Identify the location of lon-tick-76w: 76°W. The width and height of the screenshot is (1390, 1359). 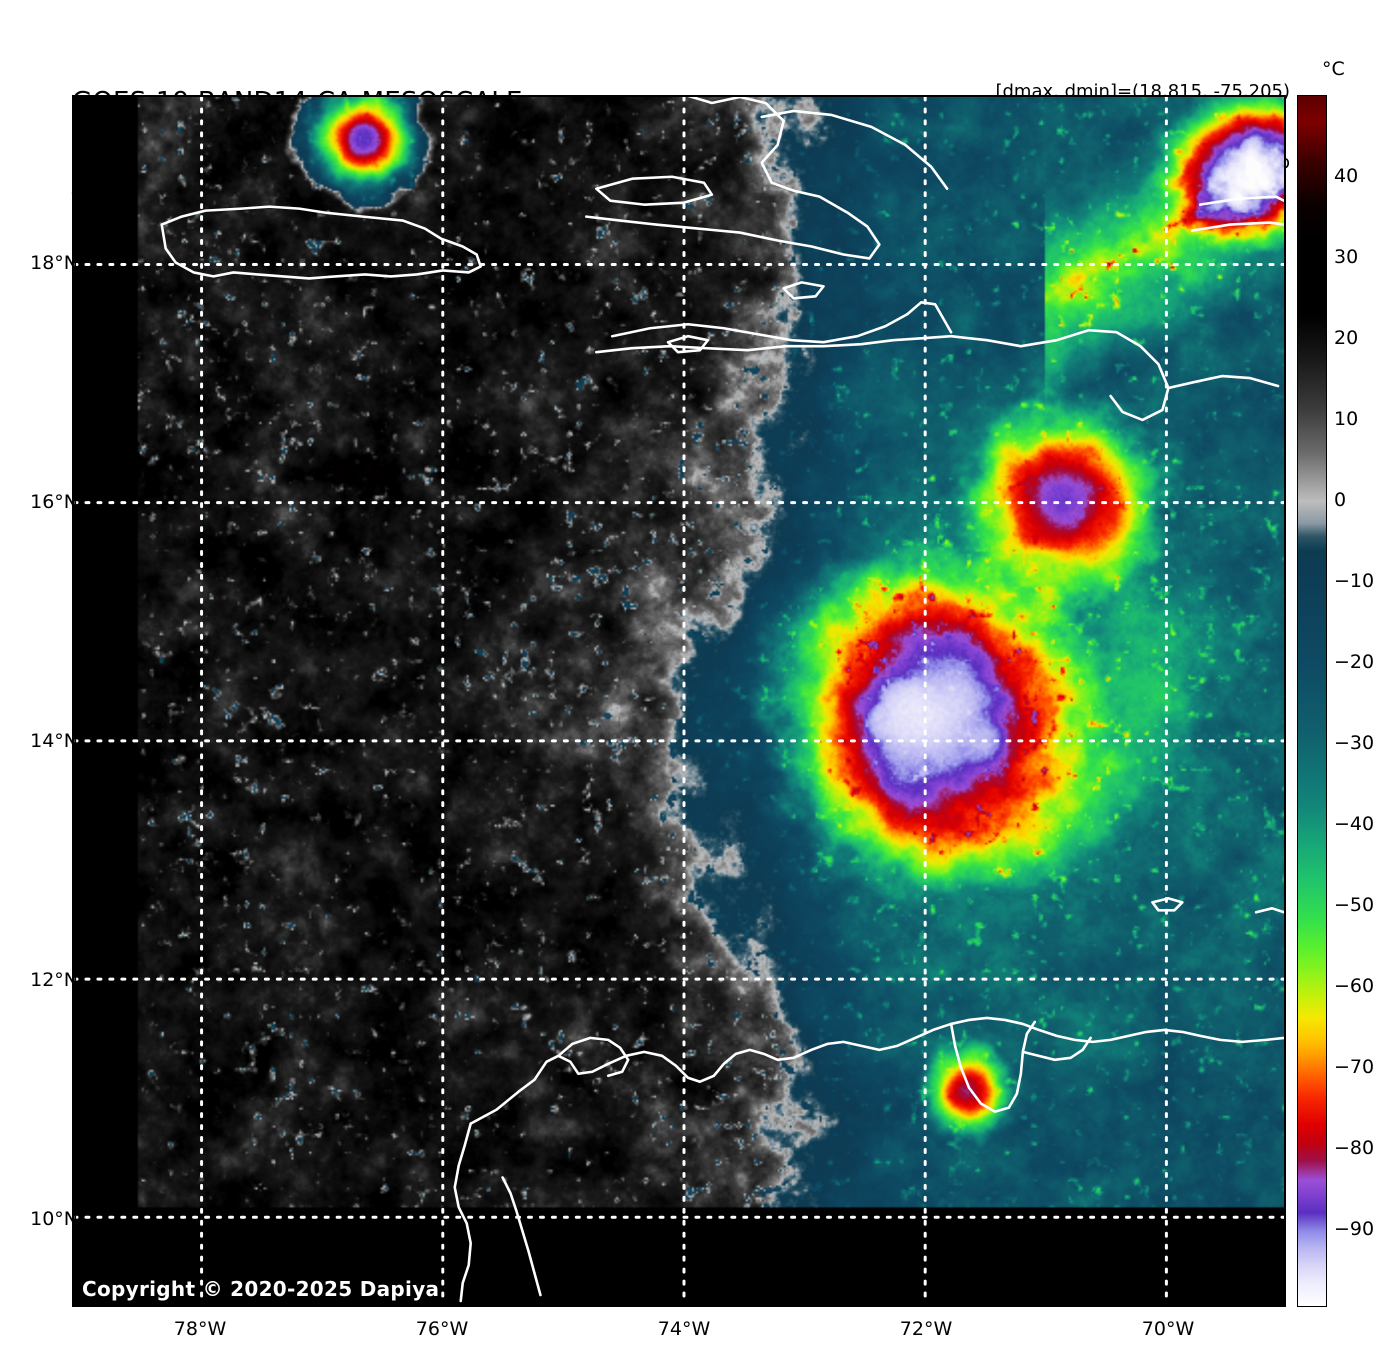
(442, 1329).